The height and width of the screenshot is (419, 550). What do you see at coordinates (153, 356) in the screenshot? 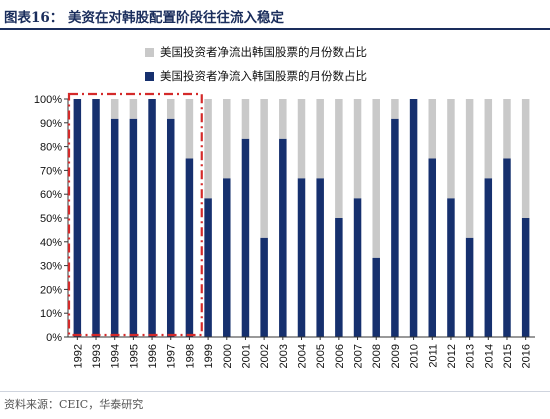
I see `x-tick-label: 1996` at bounding box center [153, 356].